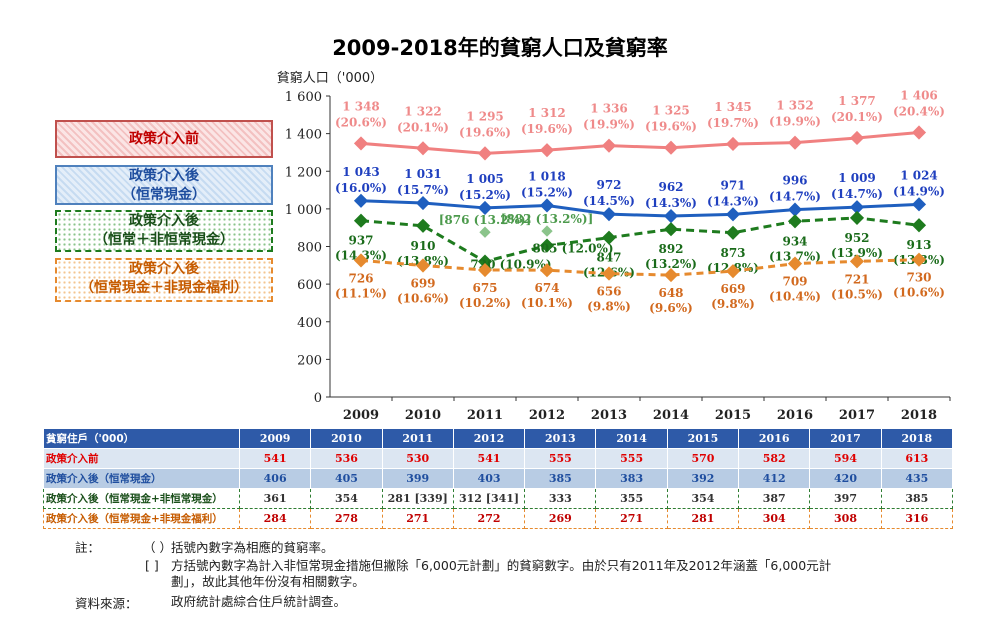  What do you see at coordinates (670, 249) in the screenshot?
I see `data-value-label: 892` at bounding box center [670, 249].